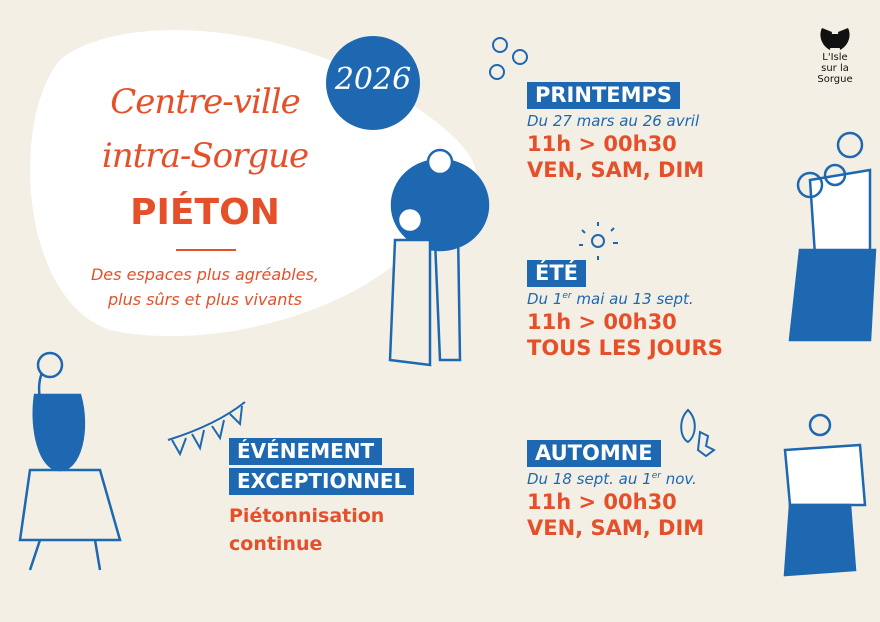  Describe the element at coordinates (612, 479) in the screenshot. I see `season-dates: Du 18 sept. au 1er nov.` at that location.